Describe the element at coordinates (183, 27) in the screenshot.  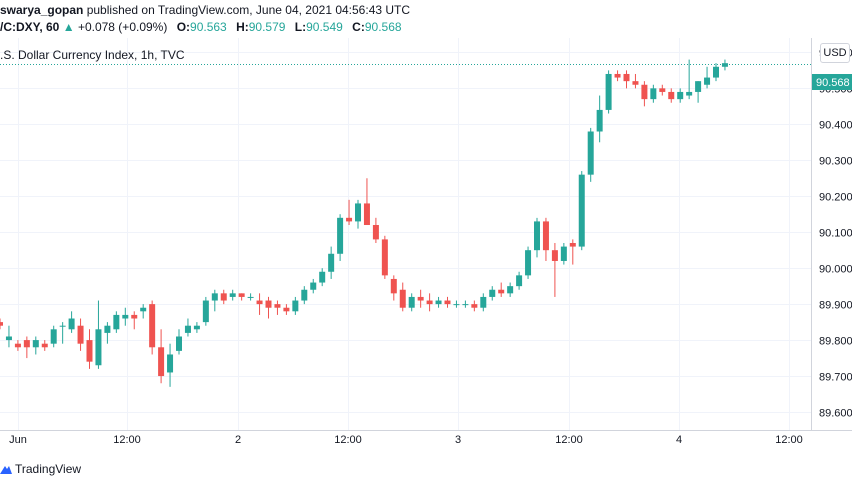
I see `open-label: O:` at that location.